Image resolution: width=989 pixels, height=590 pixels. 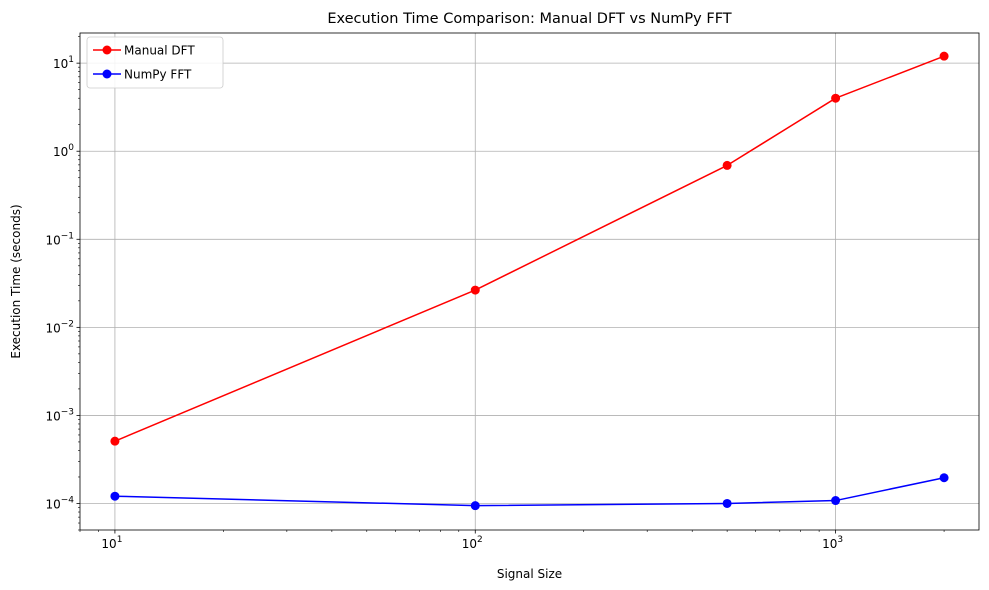 I want to click on y-tick-label: 10⁻², so click(x=59, y=327).